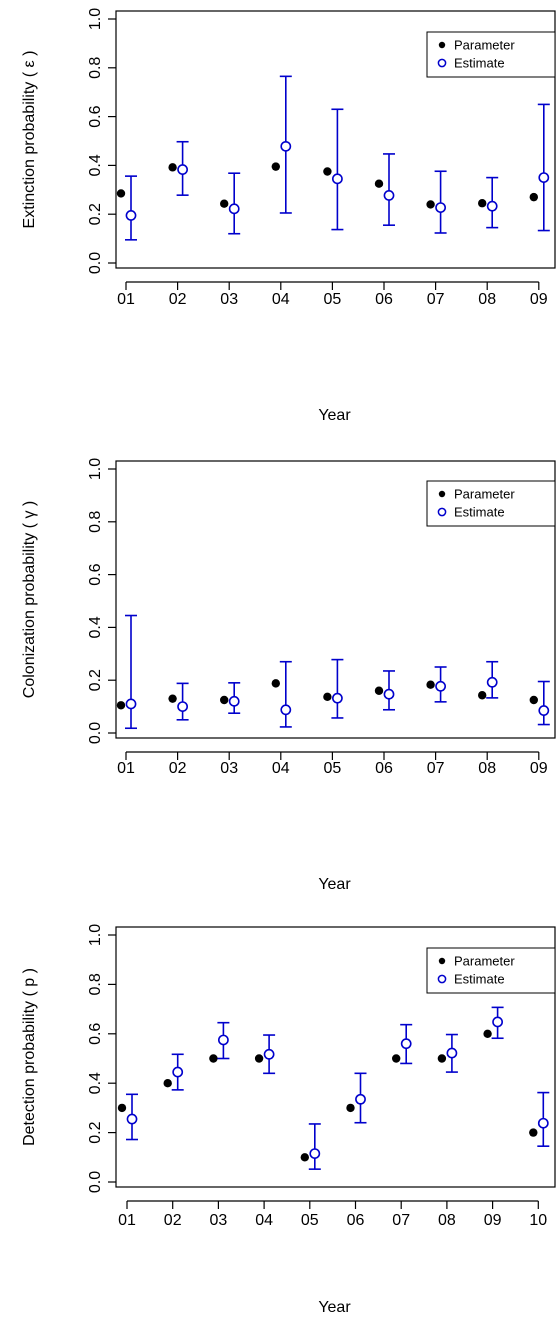 This screenshot has width=556, height=1326. I want to click on legend-box, so click(491, 970).